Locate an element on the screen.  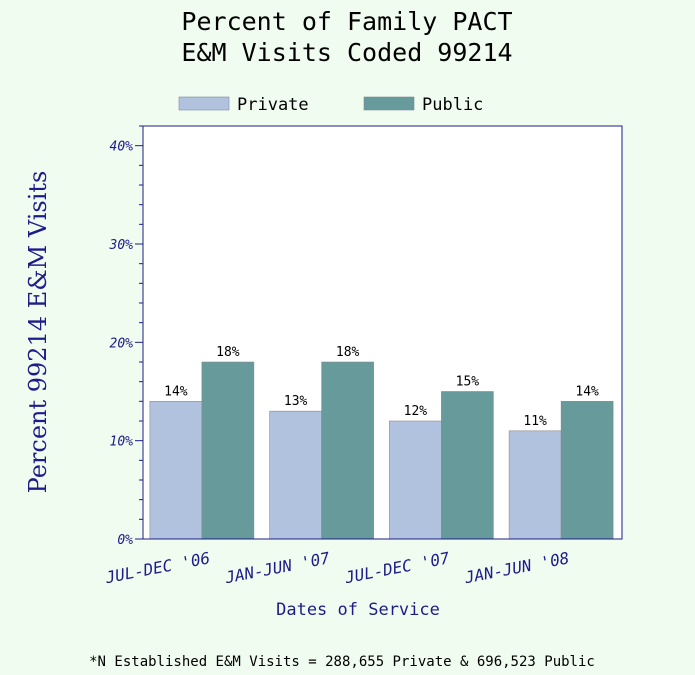
data-labels: 14% 18% 13% 18% 12% 15% 11% 14% is located at coordinates (381, 387).